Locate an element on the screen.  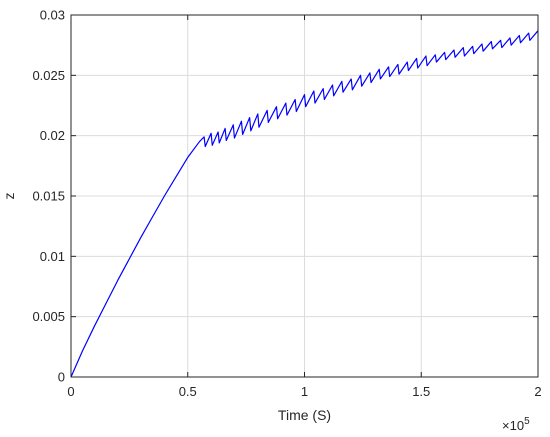
x-tick-label: 1.5 is located at coordinates (421, 391).